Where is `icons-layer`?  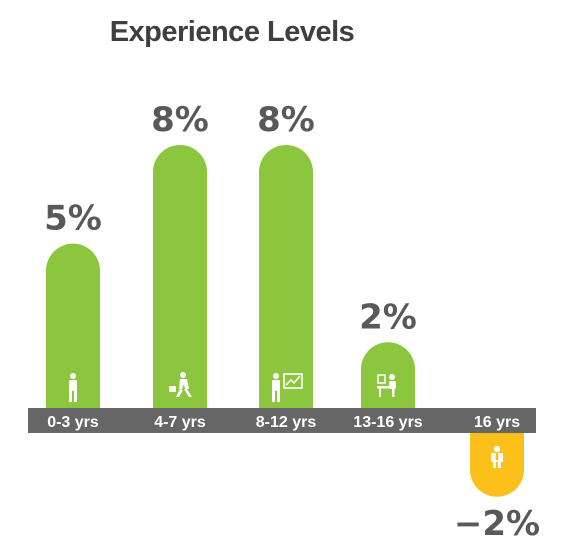
icons-layer is located at coordinates (286, 420).